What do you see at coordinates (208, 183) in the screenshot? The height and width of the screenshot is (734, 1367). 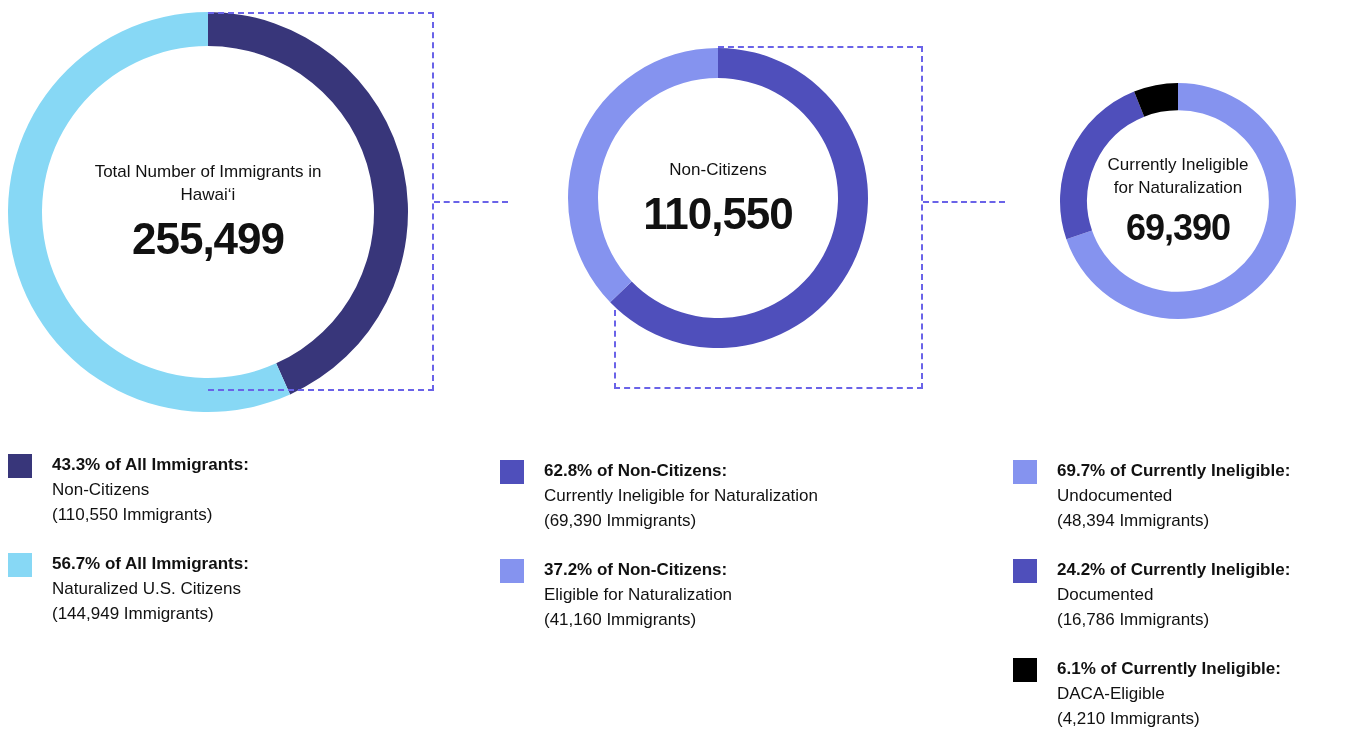 I see `text: Total Number of Immigrants in Hawaiʻi` at bounding box center [208, 183].